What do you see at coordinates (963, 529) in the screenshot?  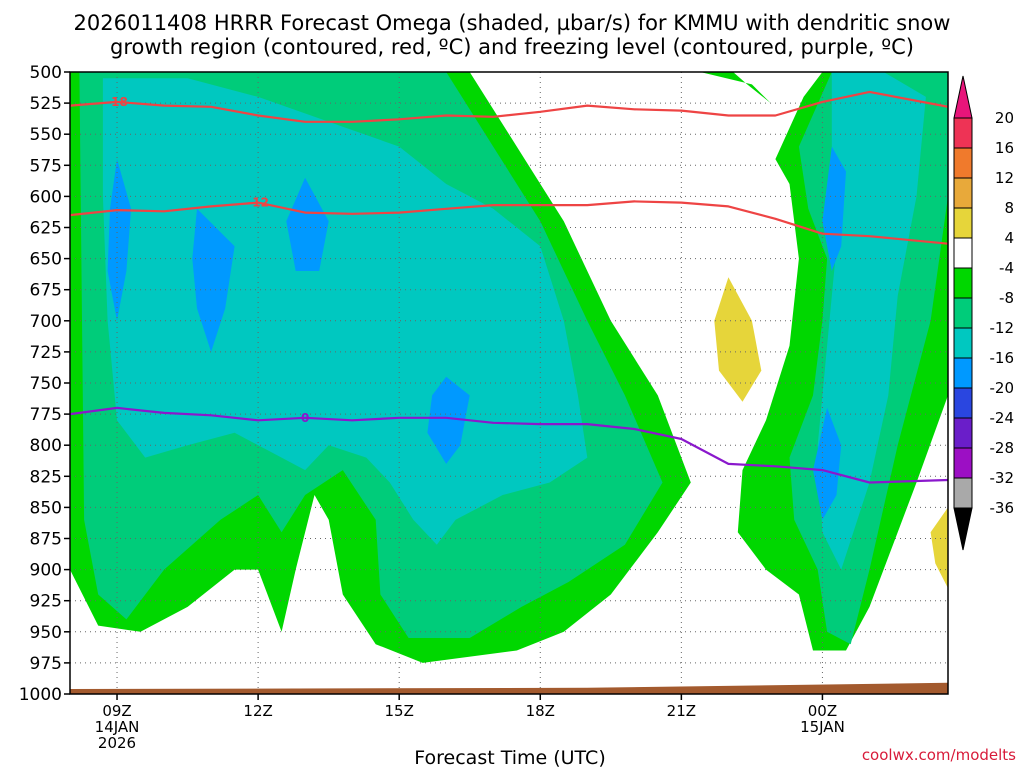 I see `colorbar-bottom-arrow` at bounding box center [963, 529].